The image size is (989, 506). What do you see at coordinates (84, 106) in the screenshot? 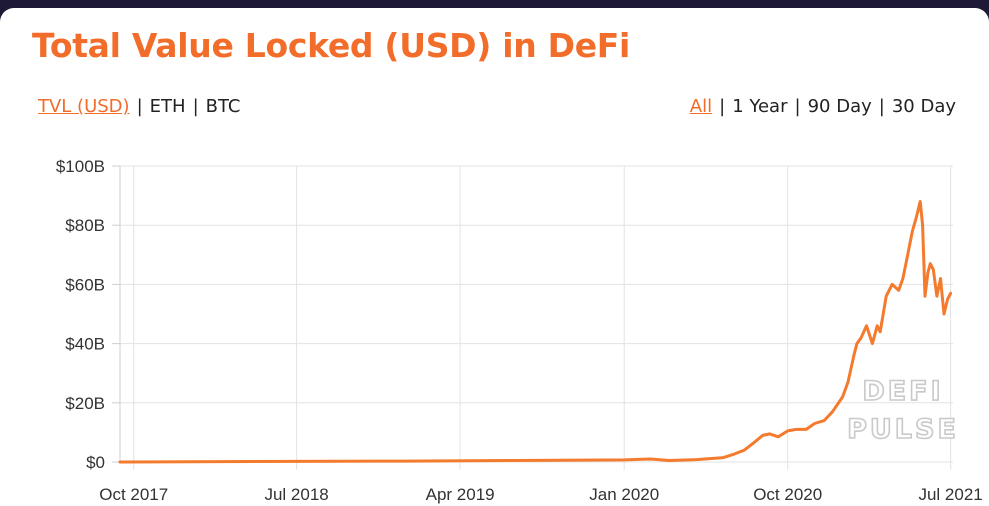
I see `metric-option-tvl-usd: TVL (USD)` at bounding box center [84, 106].